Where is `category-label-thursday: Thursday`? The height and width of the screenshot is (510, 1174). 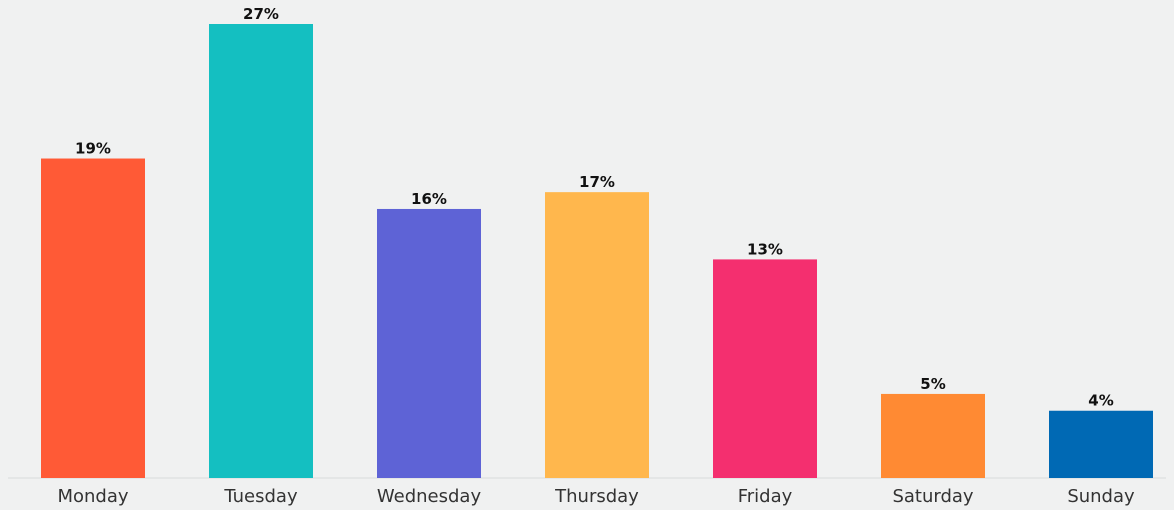
category-label-thursday: Thursday is located at coordinates (596, 496).